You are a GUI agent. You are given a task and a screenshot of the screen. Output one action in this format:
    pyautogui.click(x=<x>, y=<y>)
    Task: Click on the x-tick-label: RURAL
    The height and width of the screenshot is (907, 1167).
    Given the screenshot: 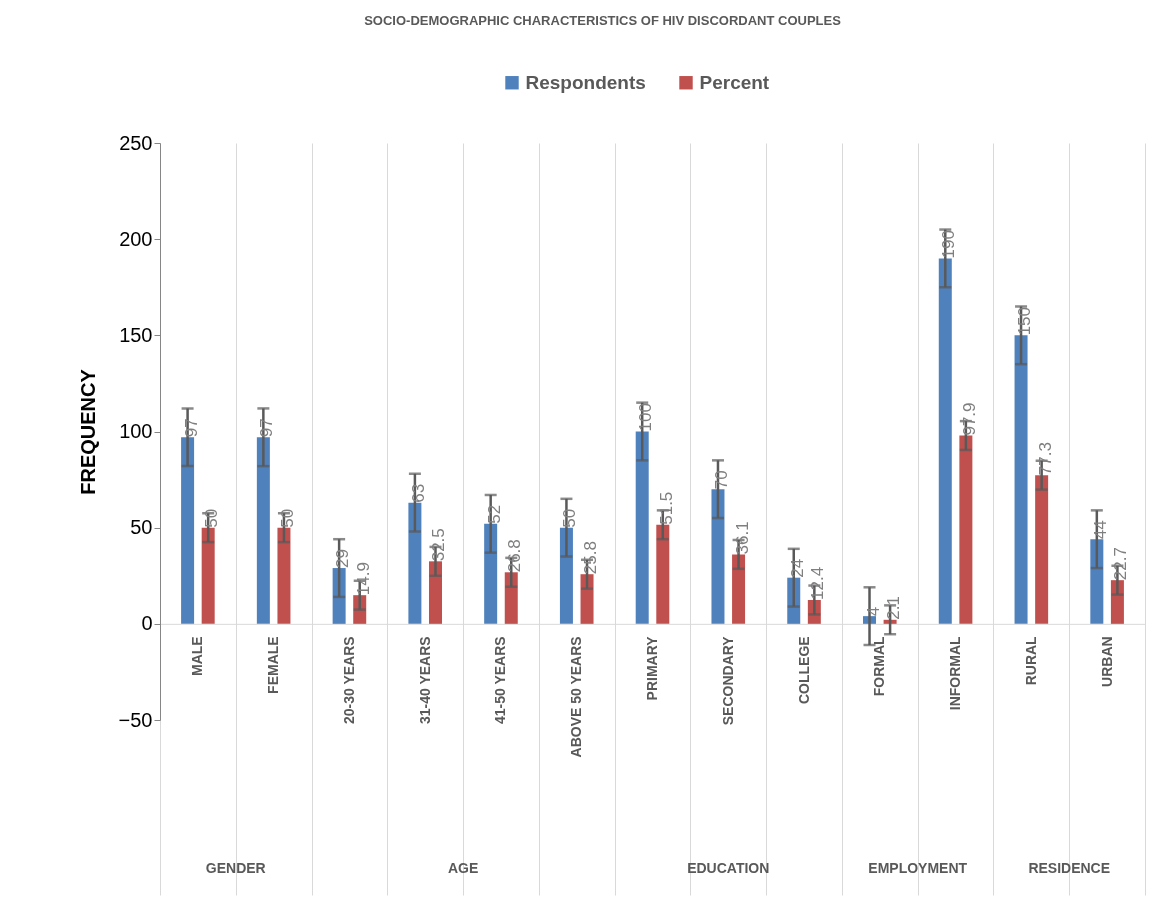 What is the action you would take?
    pyautogui.click(x=1030, y=660)
    